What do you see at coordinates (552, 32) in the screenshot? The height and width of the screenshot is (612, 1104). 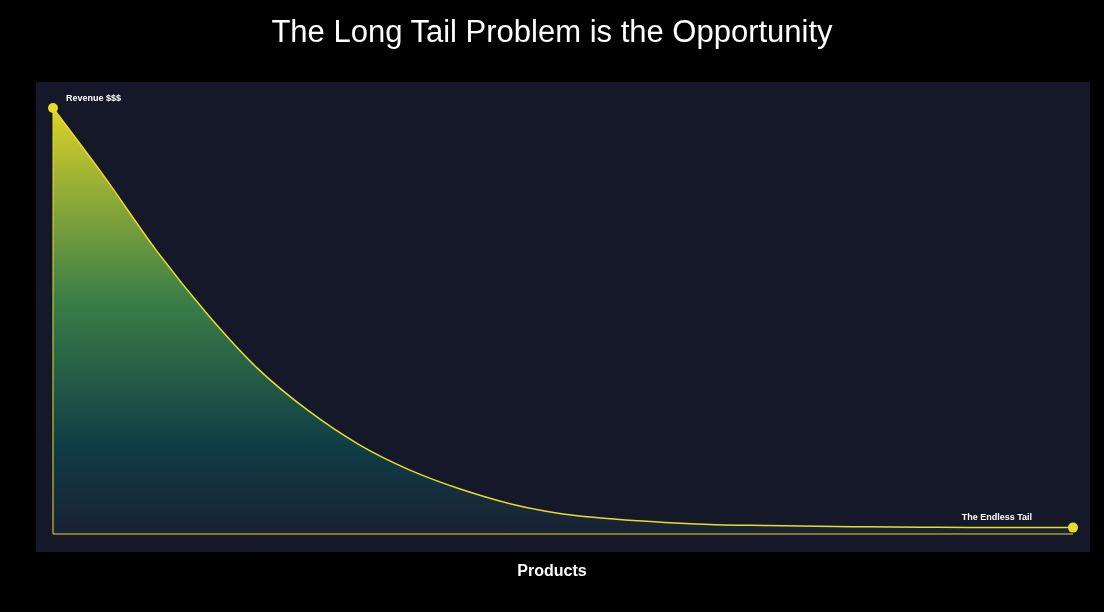 I see `chart-title: The Long Tail Problem is the Opportunity` at bounding box center [552, 32].